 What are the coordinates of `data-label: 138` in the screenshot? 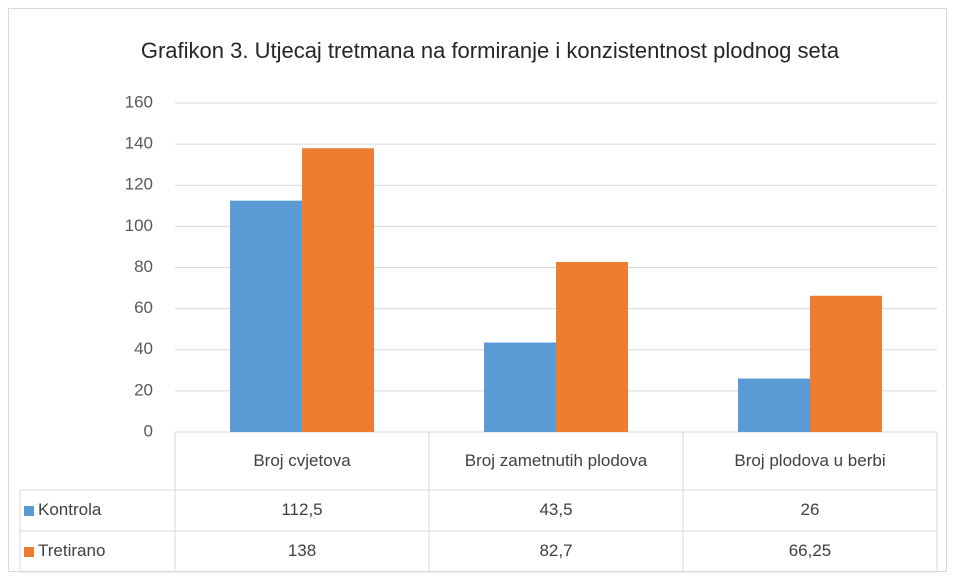 It's located at (302, 551).